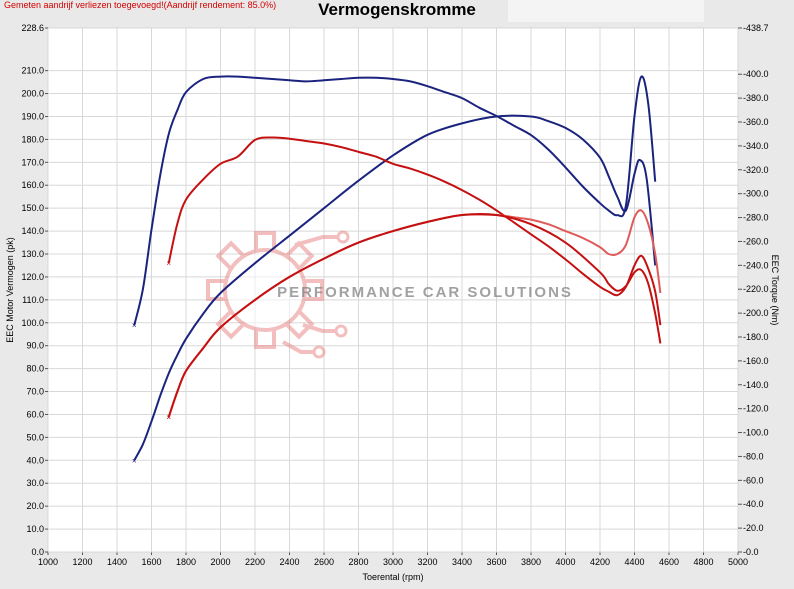  Describe the element at coordinates (756, 170) in the screenshot. I see `y2-tick-label: -320.0` at that location.